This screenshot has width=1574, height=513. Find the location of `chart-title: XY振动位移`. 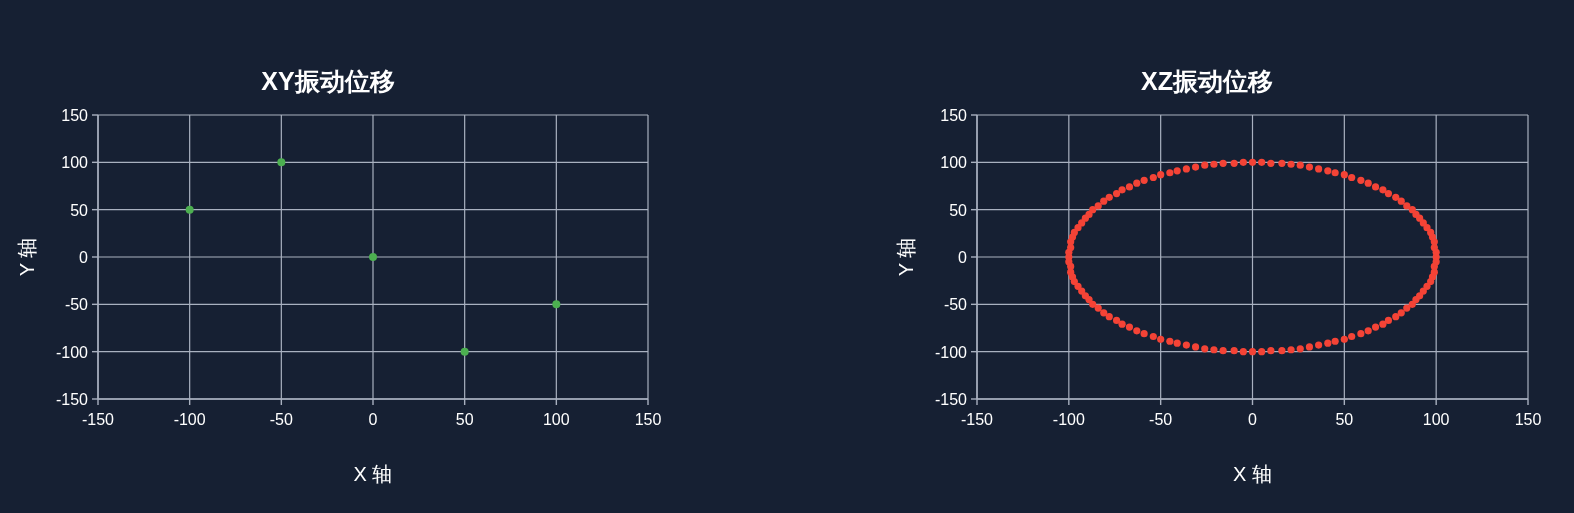

chart-title: XY振动位移 is located at coordinates (328, 81).